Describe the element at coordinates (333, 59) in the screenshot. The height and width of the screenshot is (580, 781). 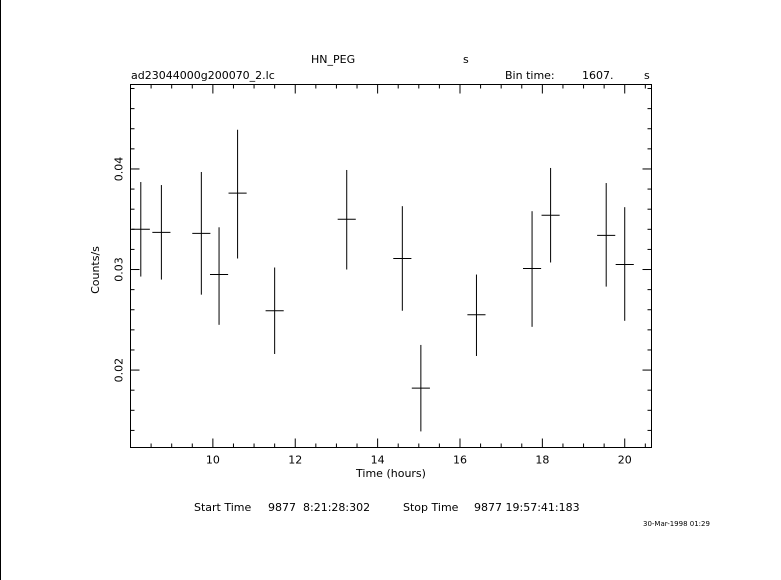
I see `object-name: HN_PEG` at that location.